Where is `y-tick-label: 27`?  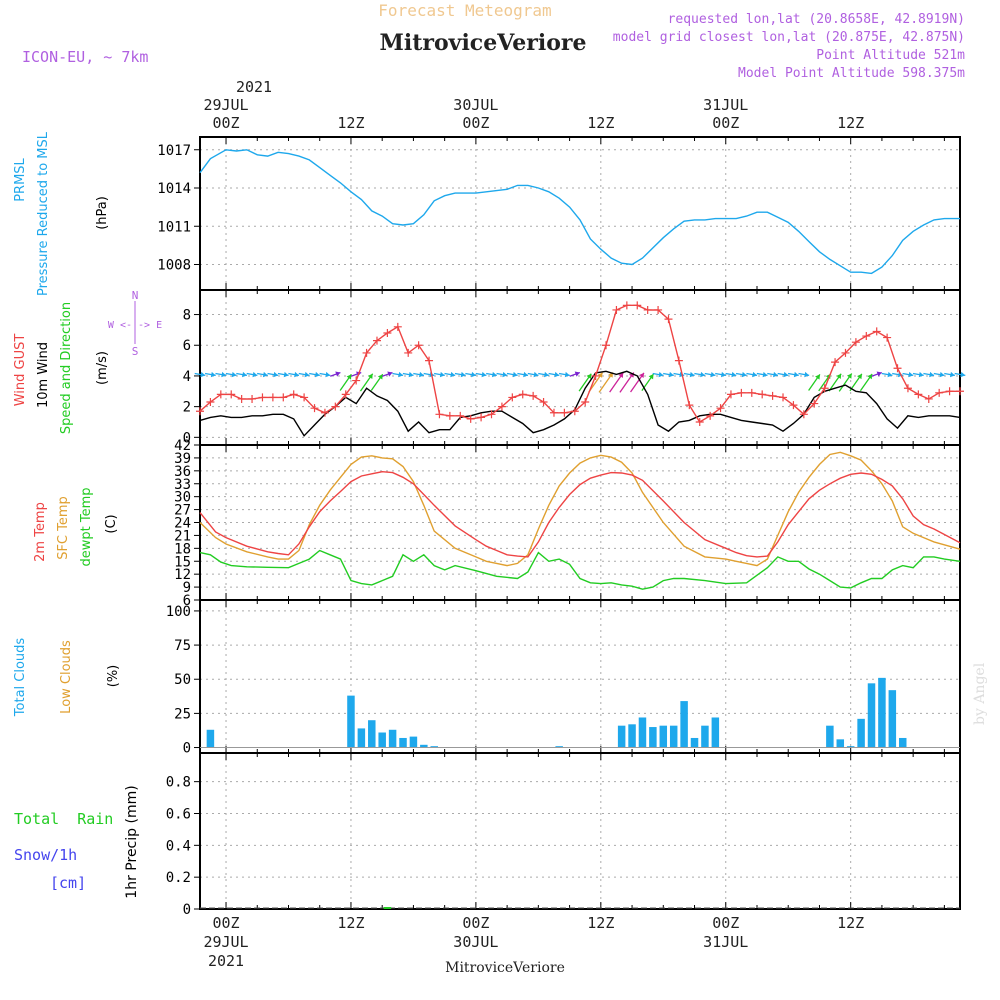
y-tick-label: 27 is located at coordinates (182, 511).